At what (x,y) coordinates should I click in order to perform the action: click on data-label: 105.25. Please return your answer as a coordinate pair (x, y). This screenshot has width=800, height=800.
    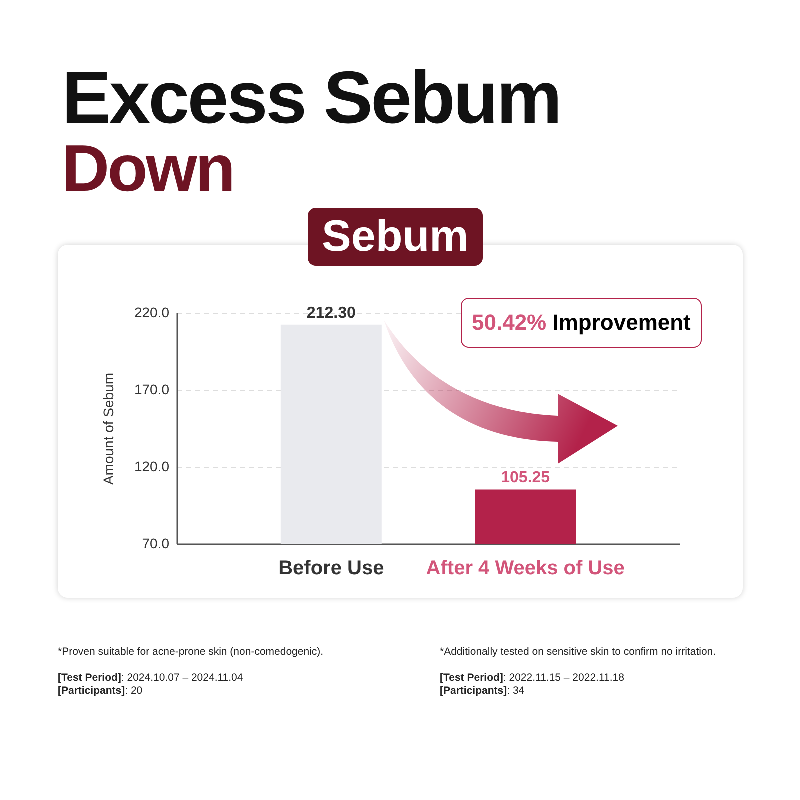
    Looking at the image, I should click on (525, 478).